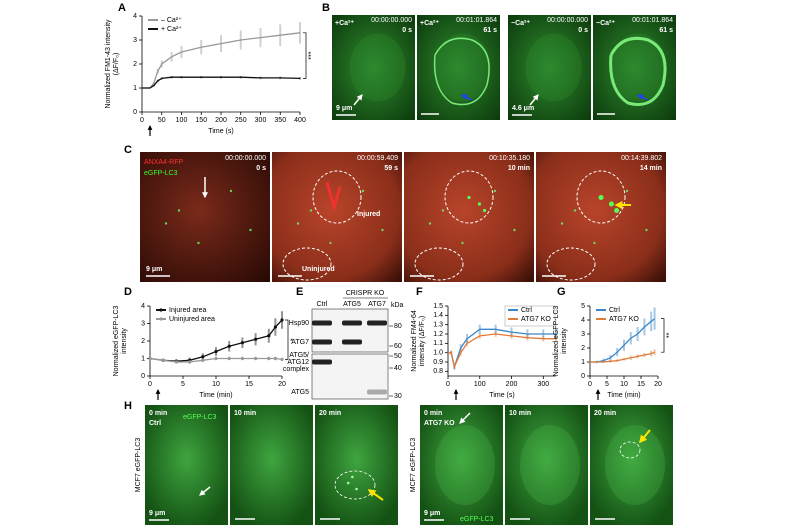 Image resolution: width=800 pixels, height=530 pixels. I want to click on x-tick-label: 100, so click(182, 120).